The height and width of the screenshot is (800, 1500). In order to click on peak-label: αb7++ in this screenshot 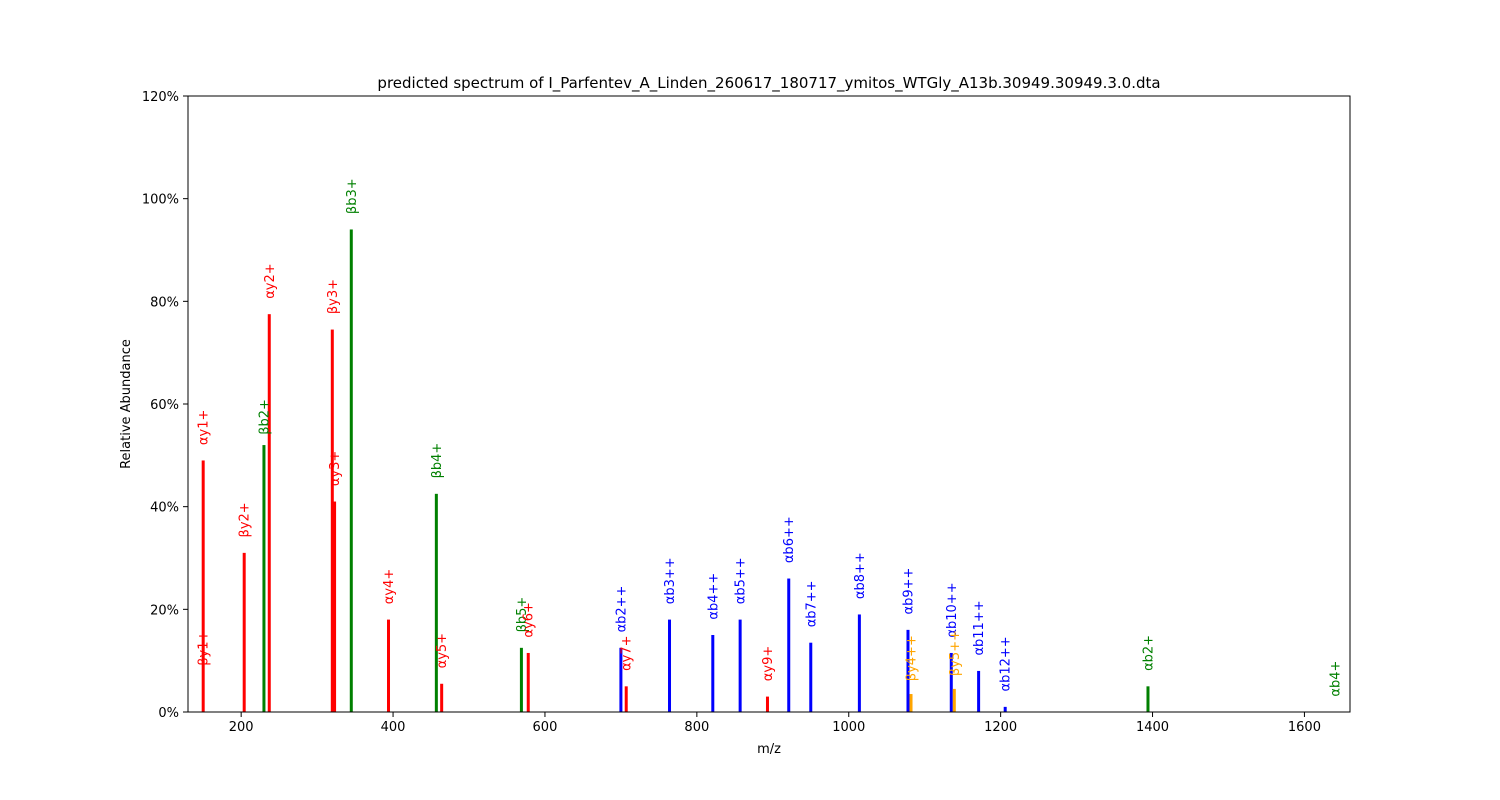, I will do `click(811, 603)`.